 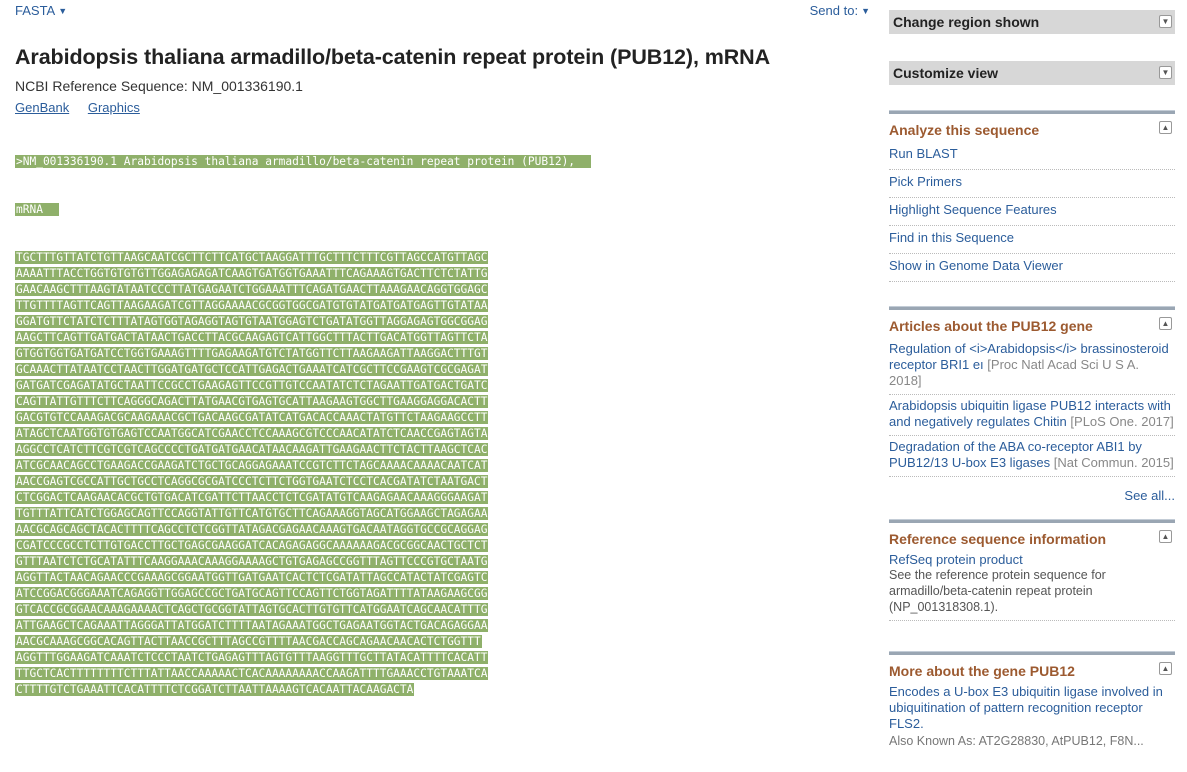 I want to click on change-region-panel: Change region shown ▼, so click(x=1032, y=22).